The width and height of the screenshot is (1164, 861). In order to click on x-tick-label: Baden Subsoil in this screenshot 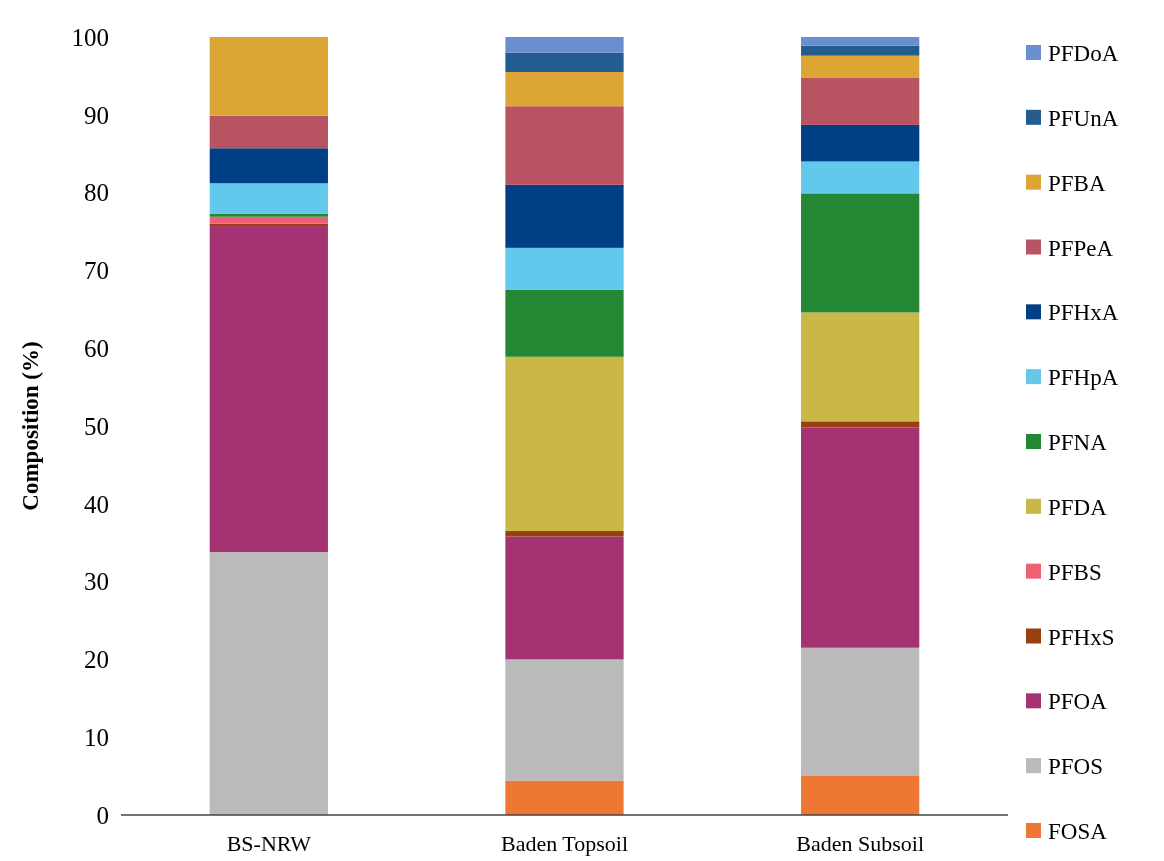, I will do `click(860, 843)`.